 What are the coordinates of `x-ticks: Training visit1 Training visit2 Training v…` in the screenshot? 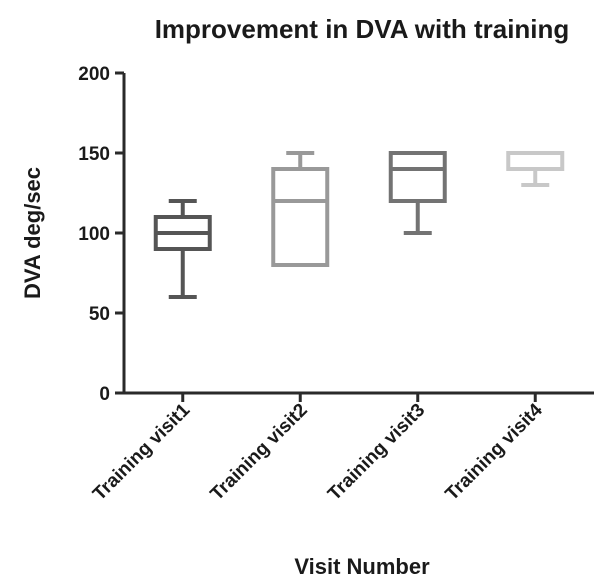 It's located at (318, 449).